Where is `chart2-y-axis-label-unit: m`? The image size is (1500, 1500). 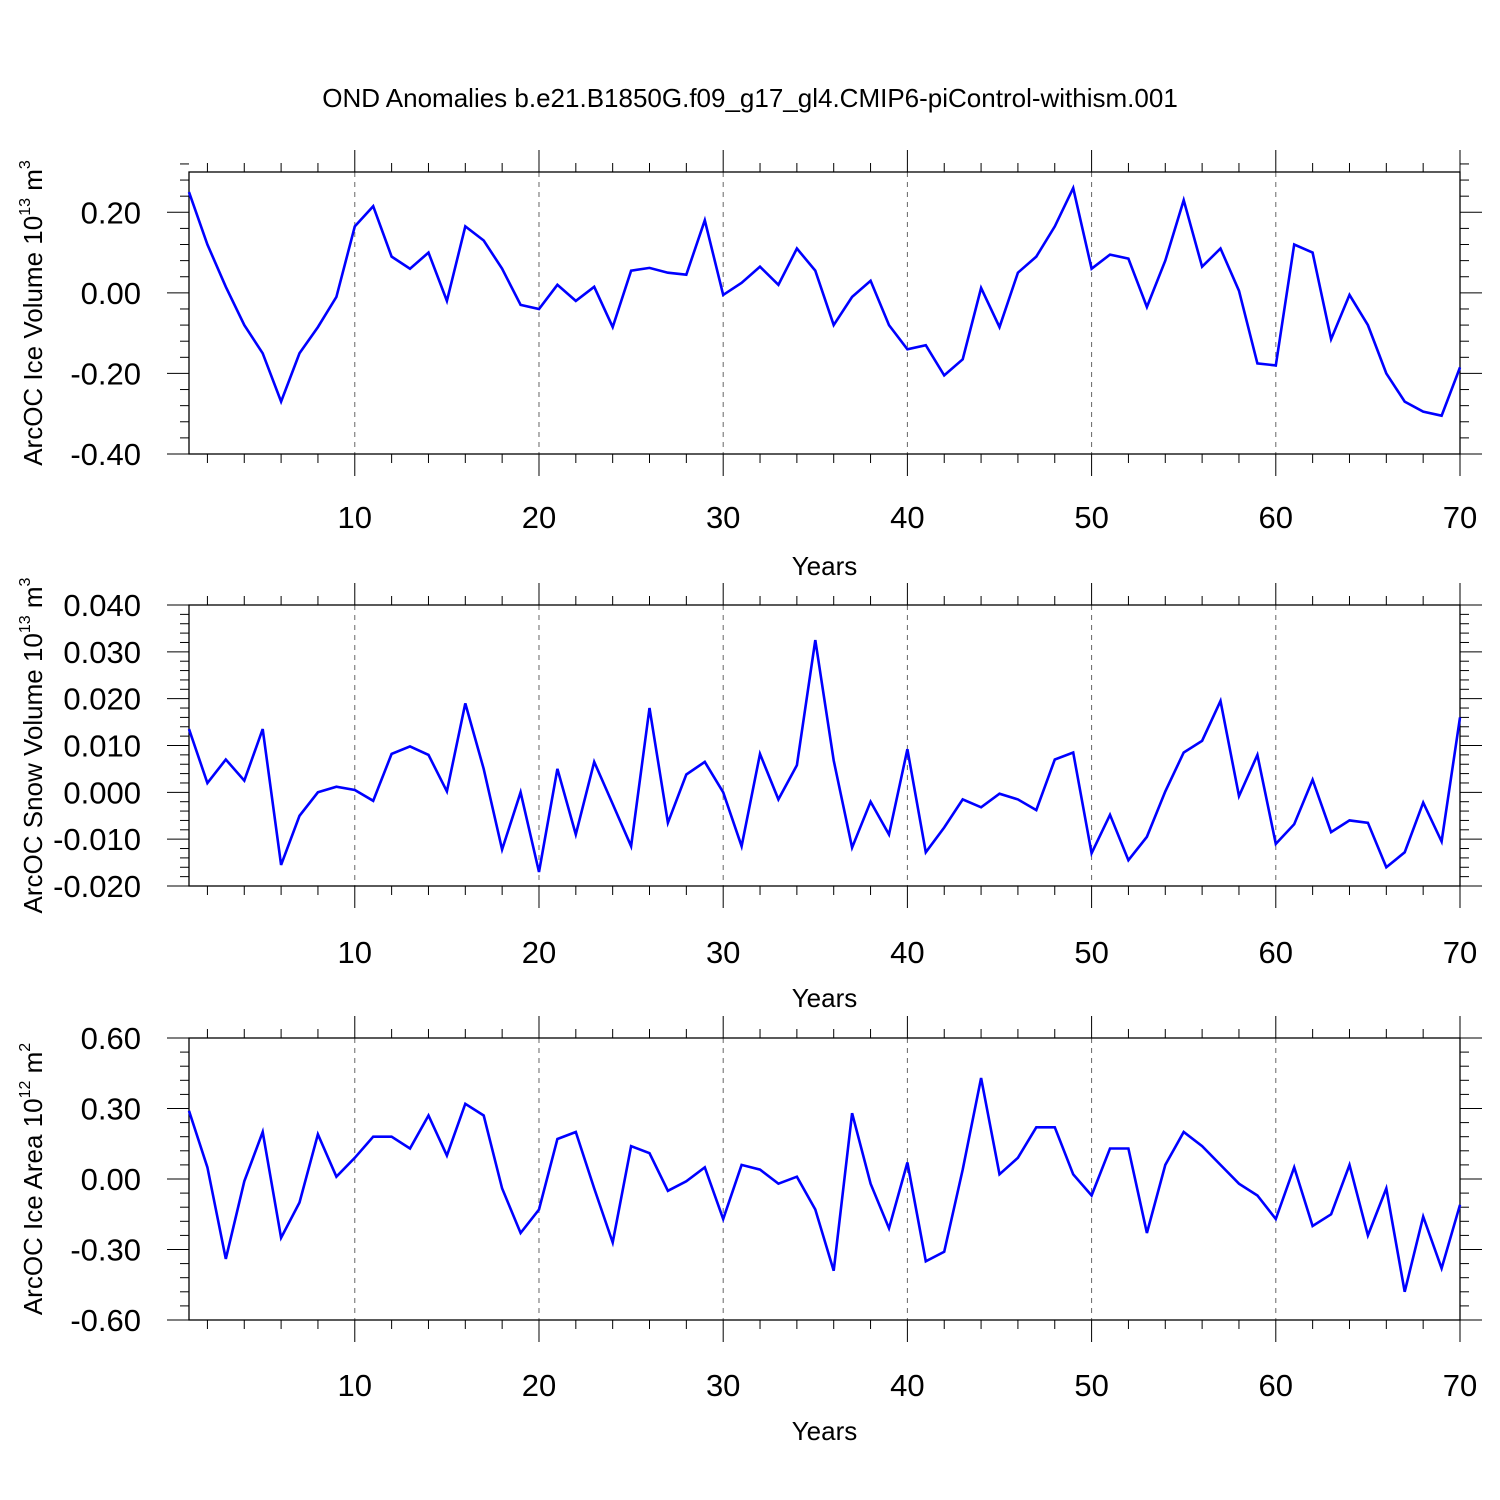
chart2-y-axis-label-unit: m is located at coordinates (33, 600).